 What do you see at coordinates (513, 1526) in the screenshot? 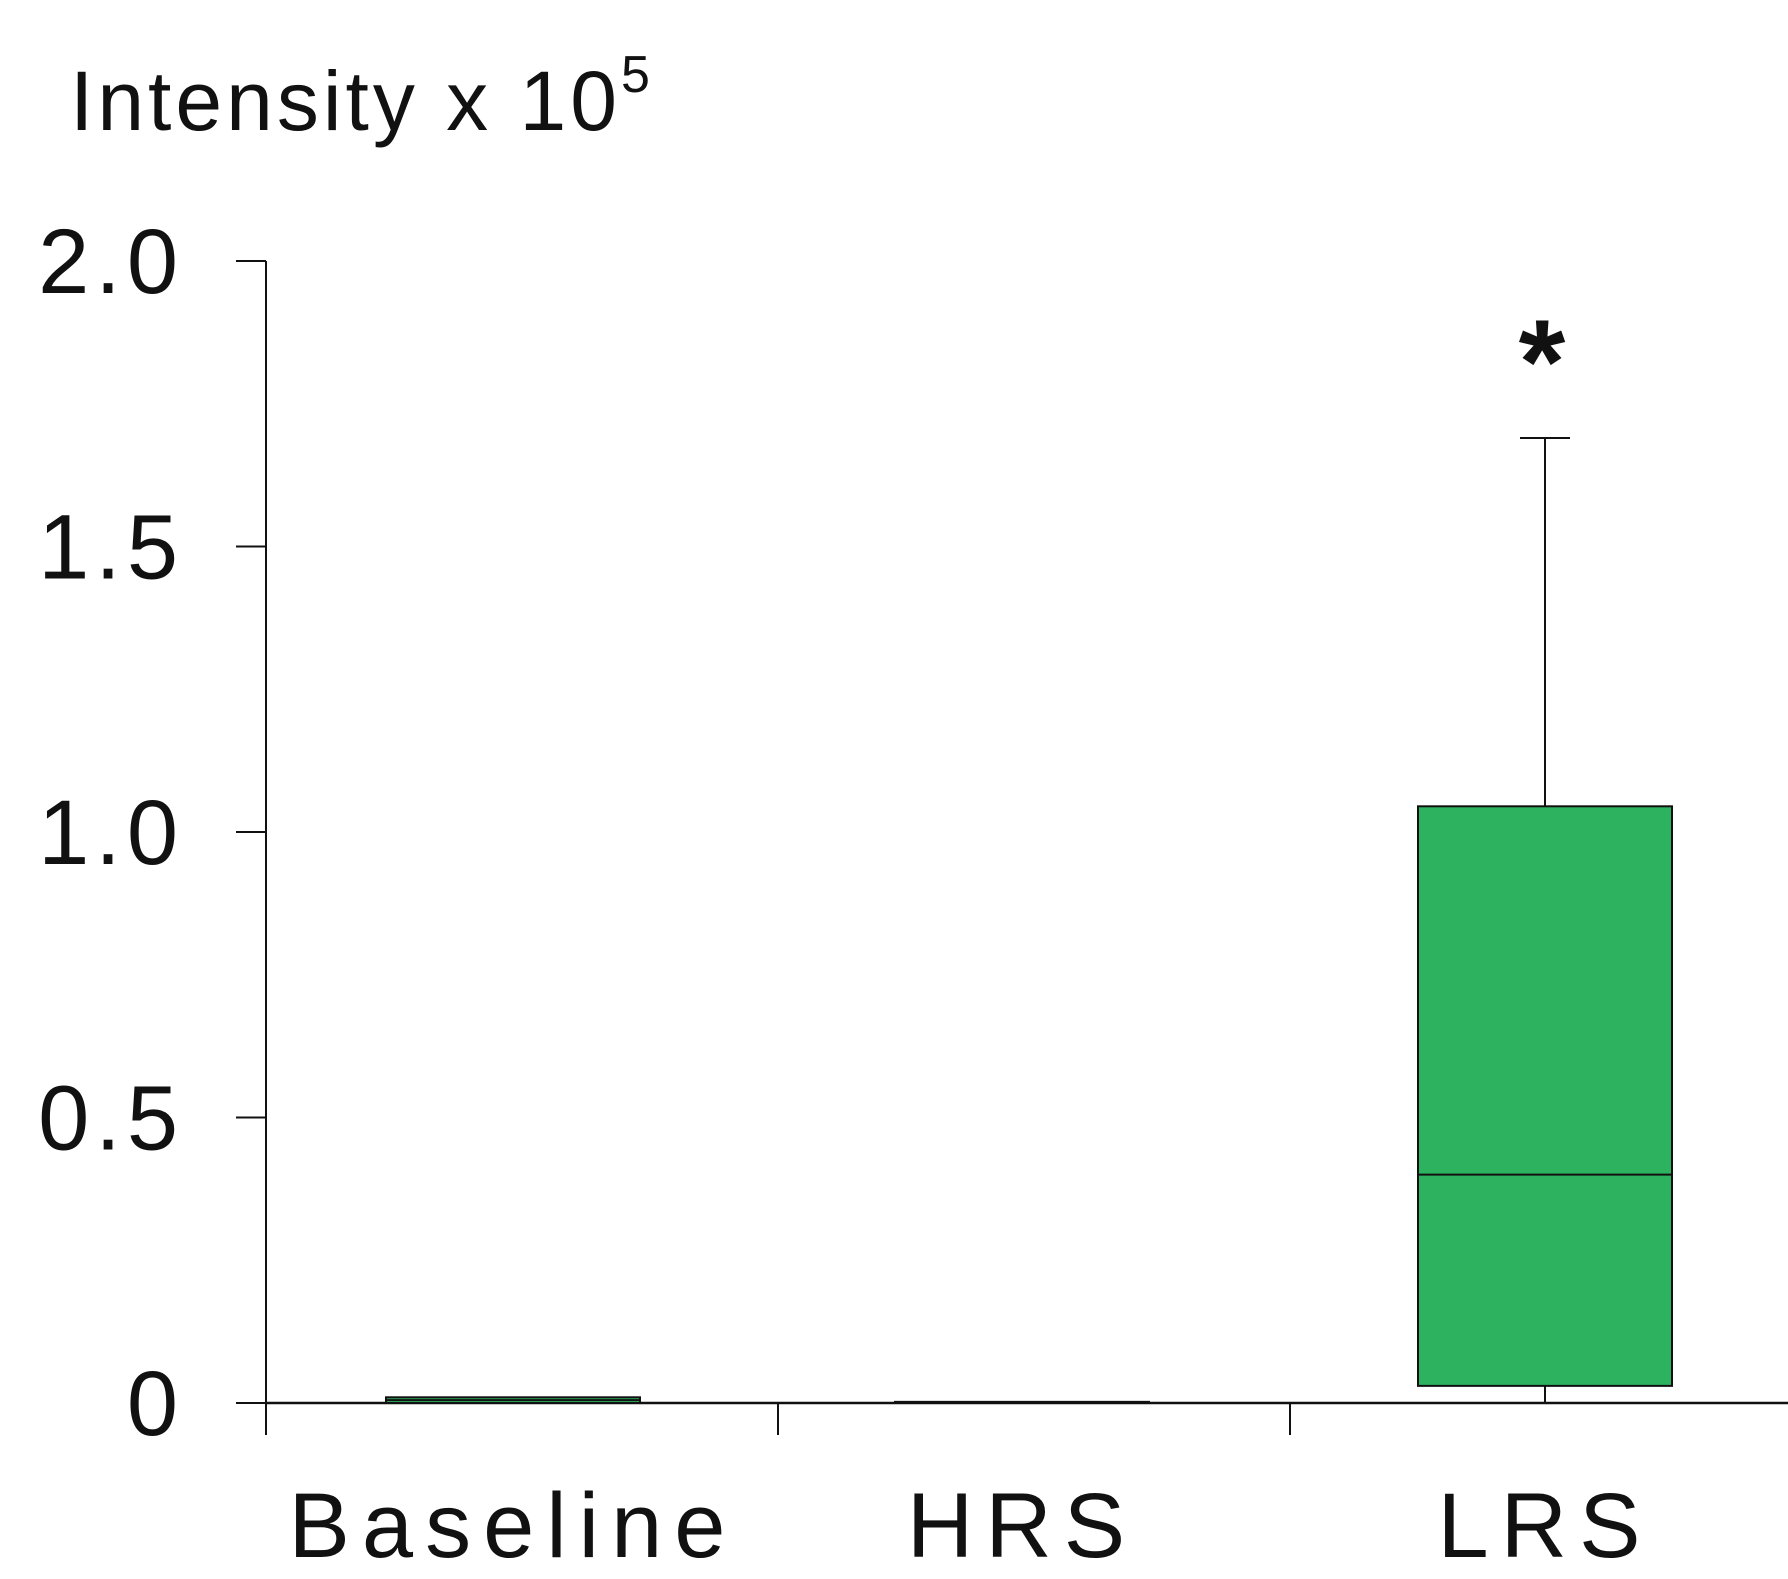
I see `x-tick-label-baseline: Baseline` at bounding box center [513, 1526].